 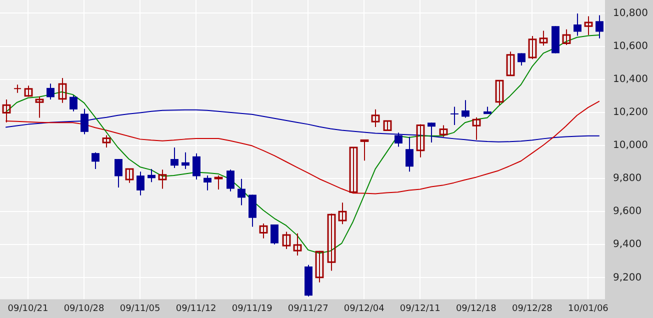 I want to click on x-tick-label: 10/01/06, so click(x=588, y=309).